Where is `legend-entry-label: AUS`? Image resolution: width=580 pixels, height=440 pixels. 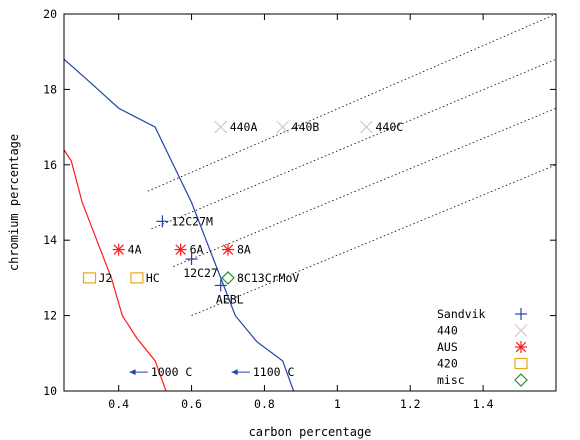
legend-entry-label: AUS is located at coordinates (447, 347).